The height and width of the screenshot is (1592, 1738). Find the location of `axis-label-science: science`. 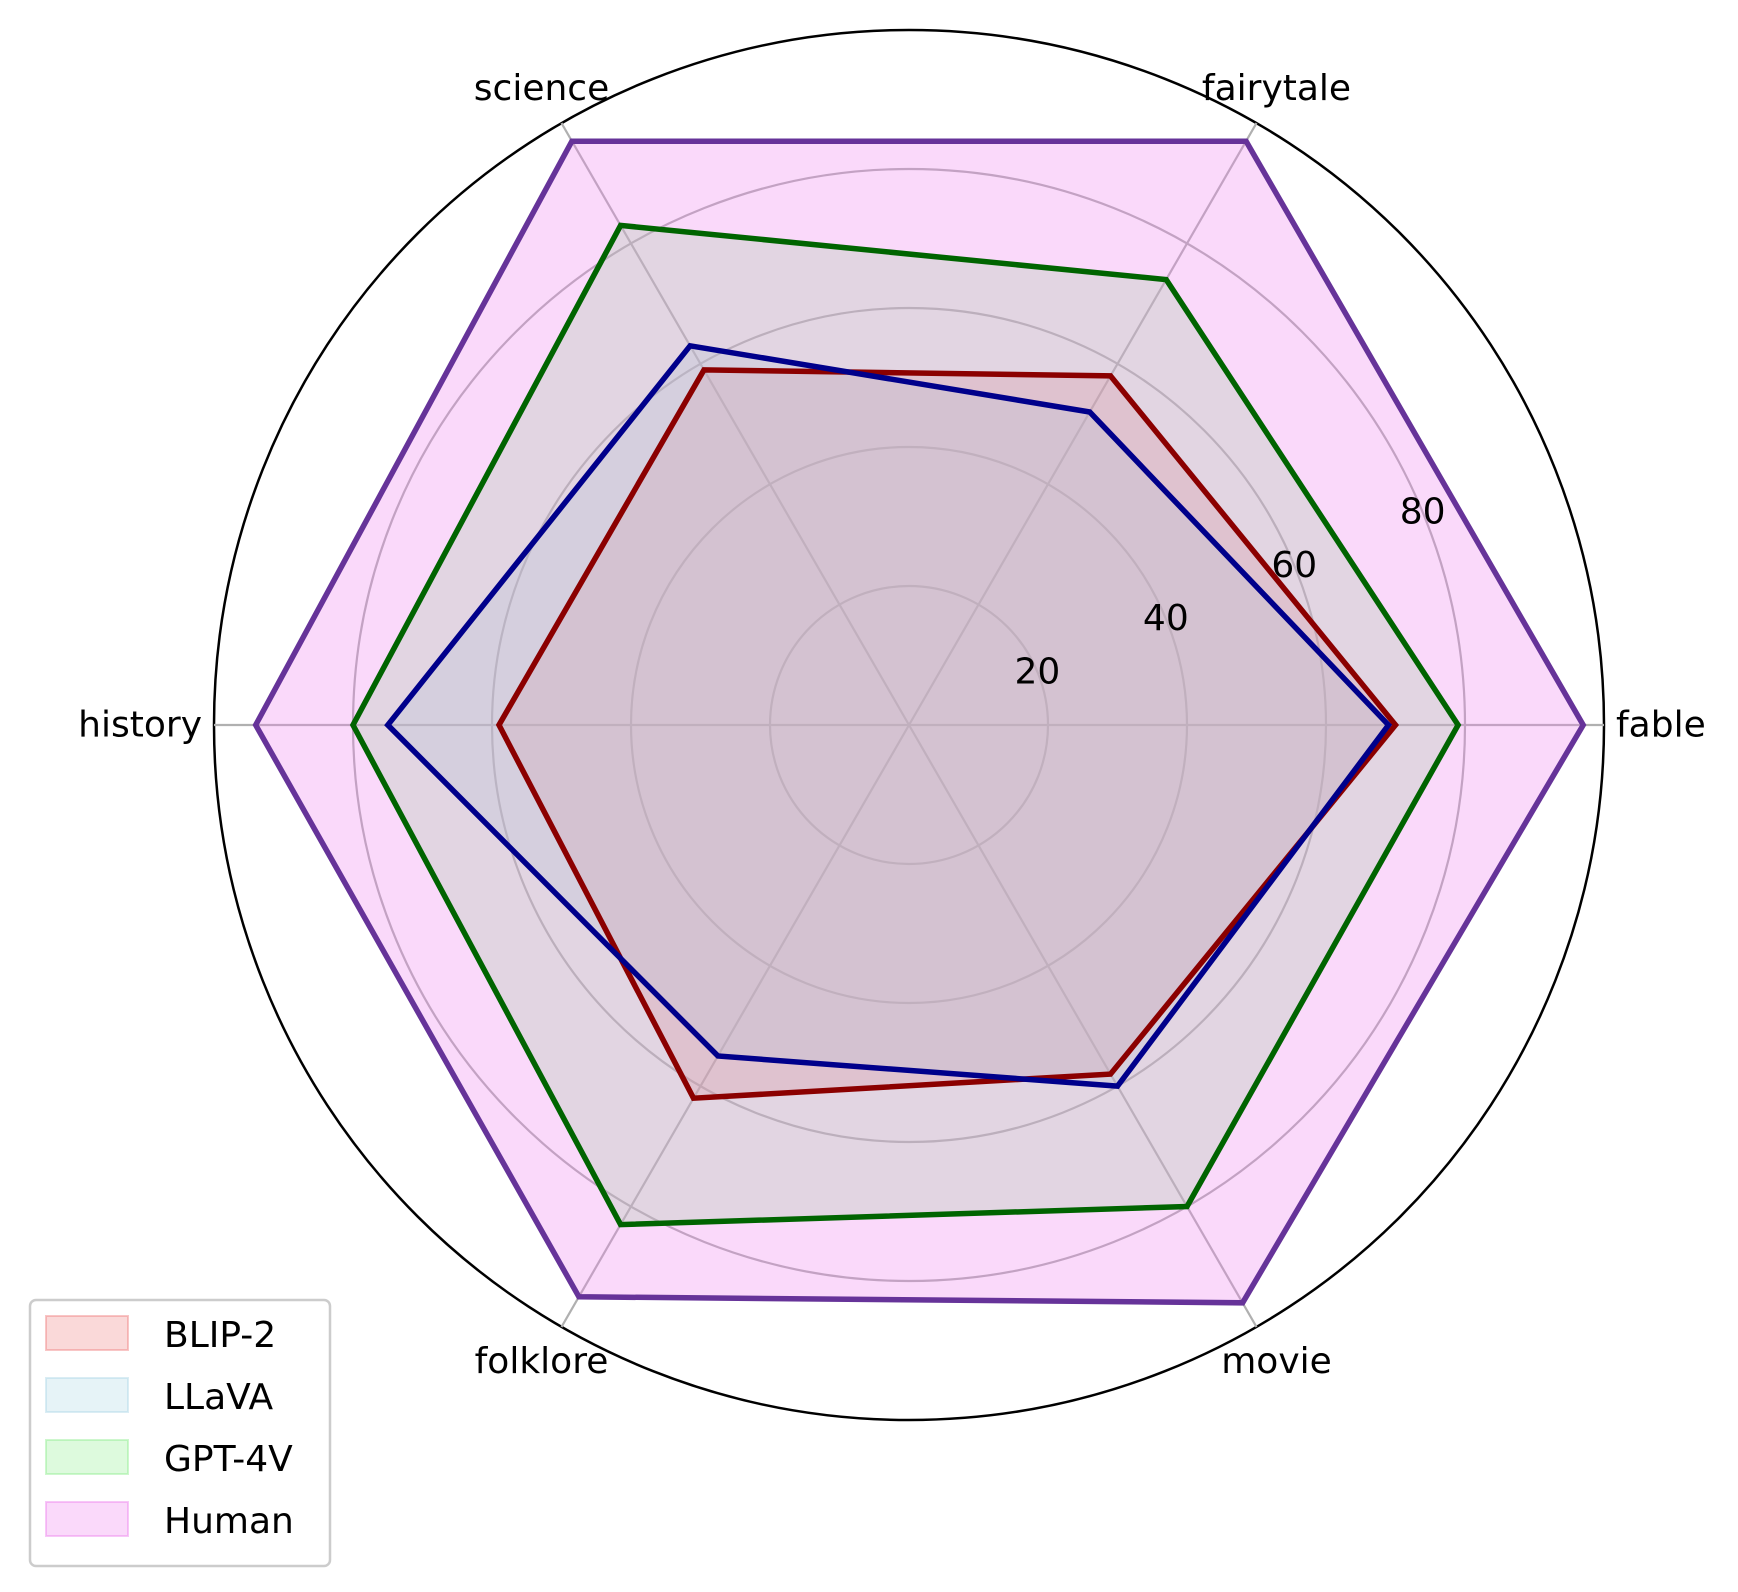

axis-label-science: science is located at coordinates (541, 88).